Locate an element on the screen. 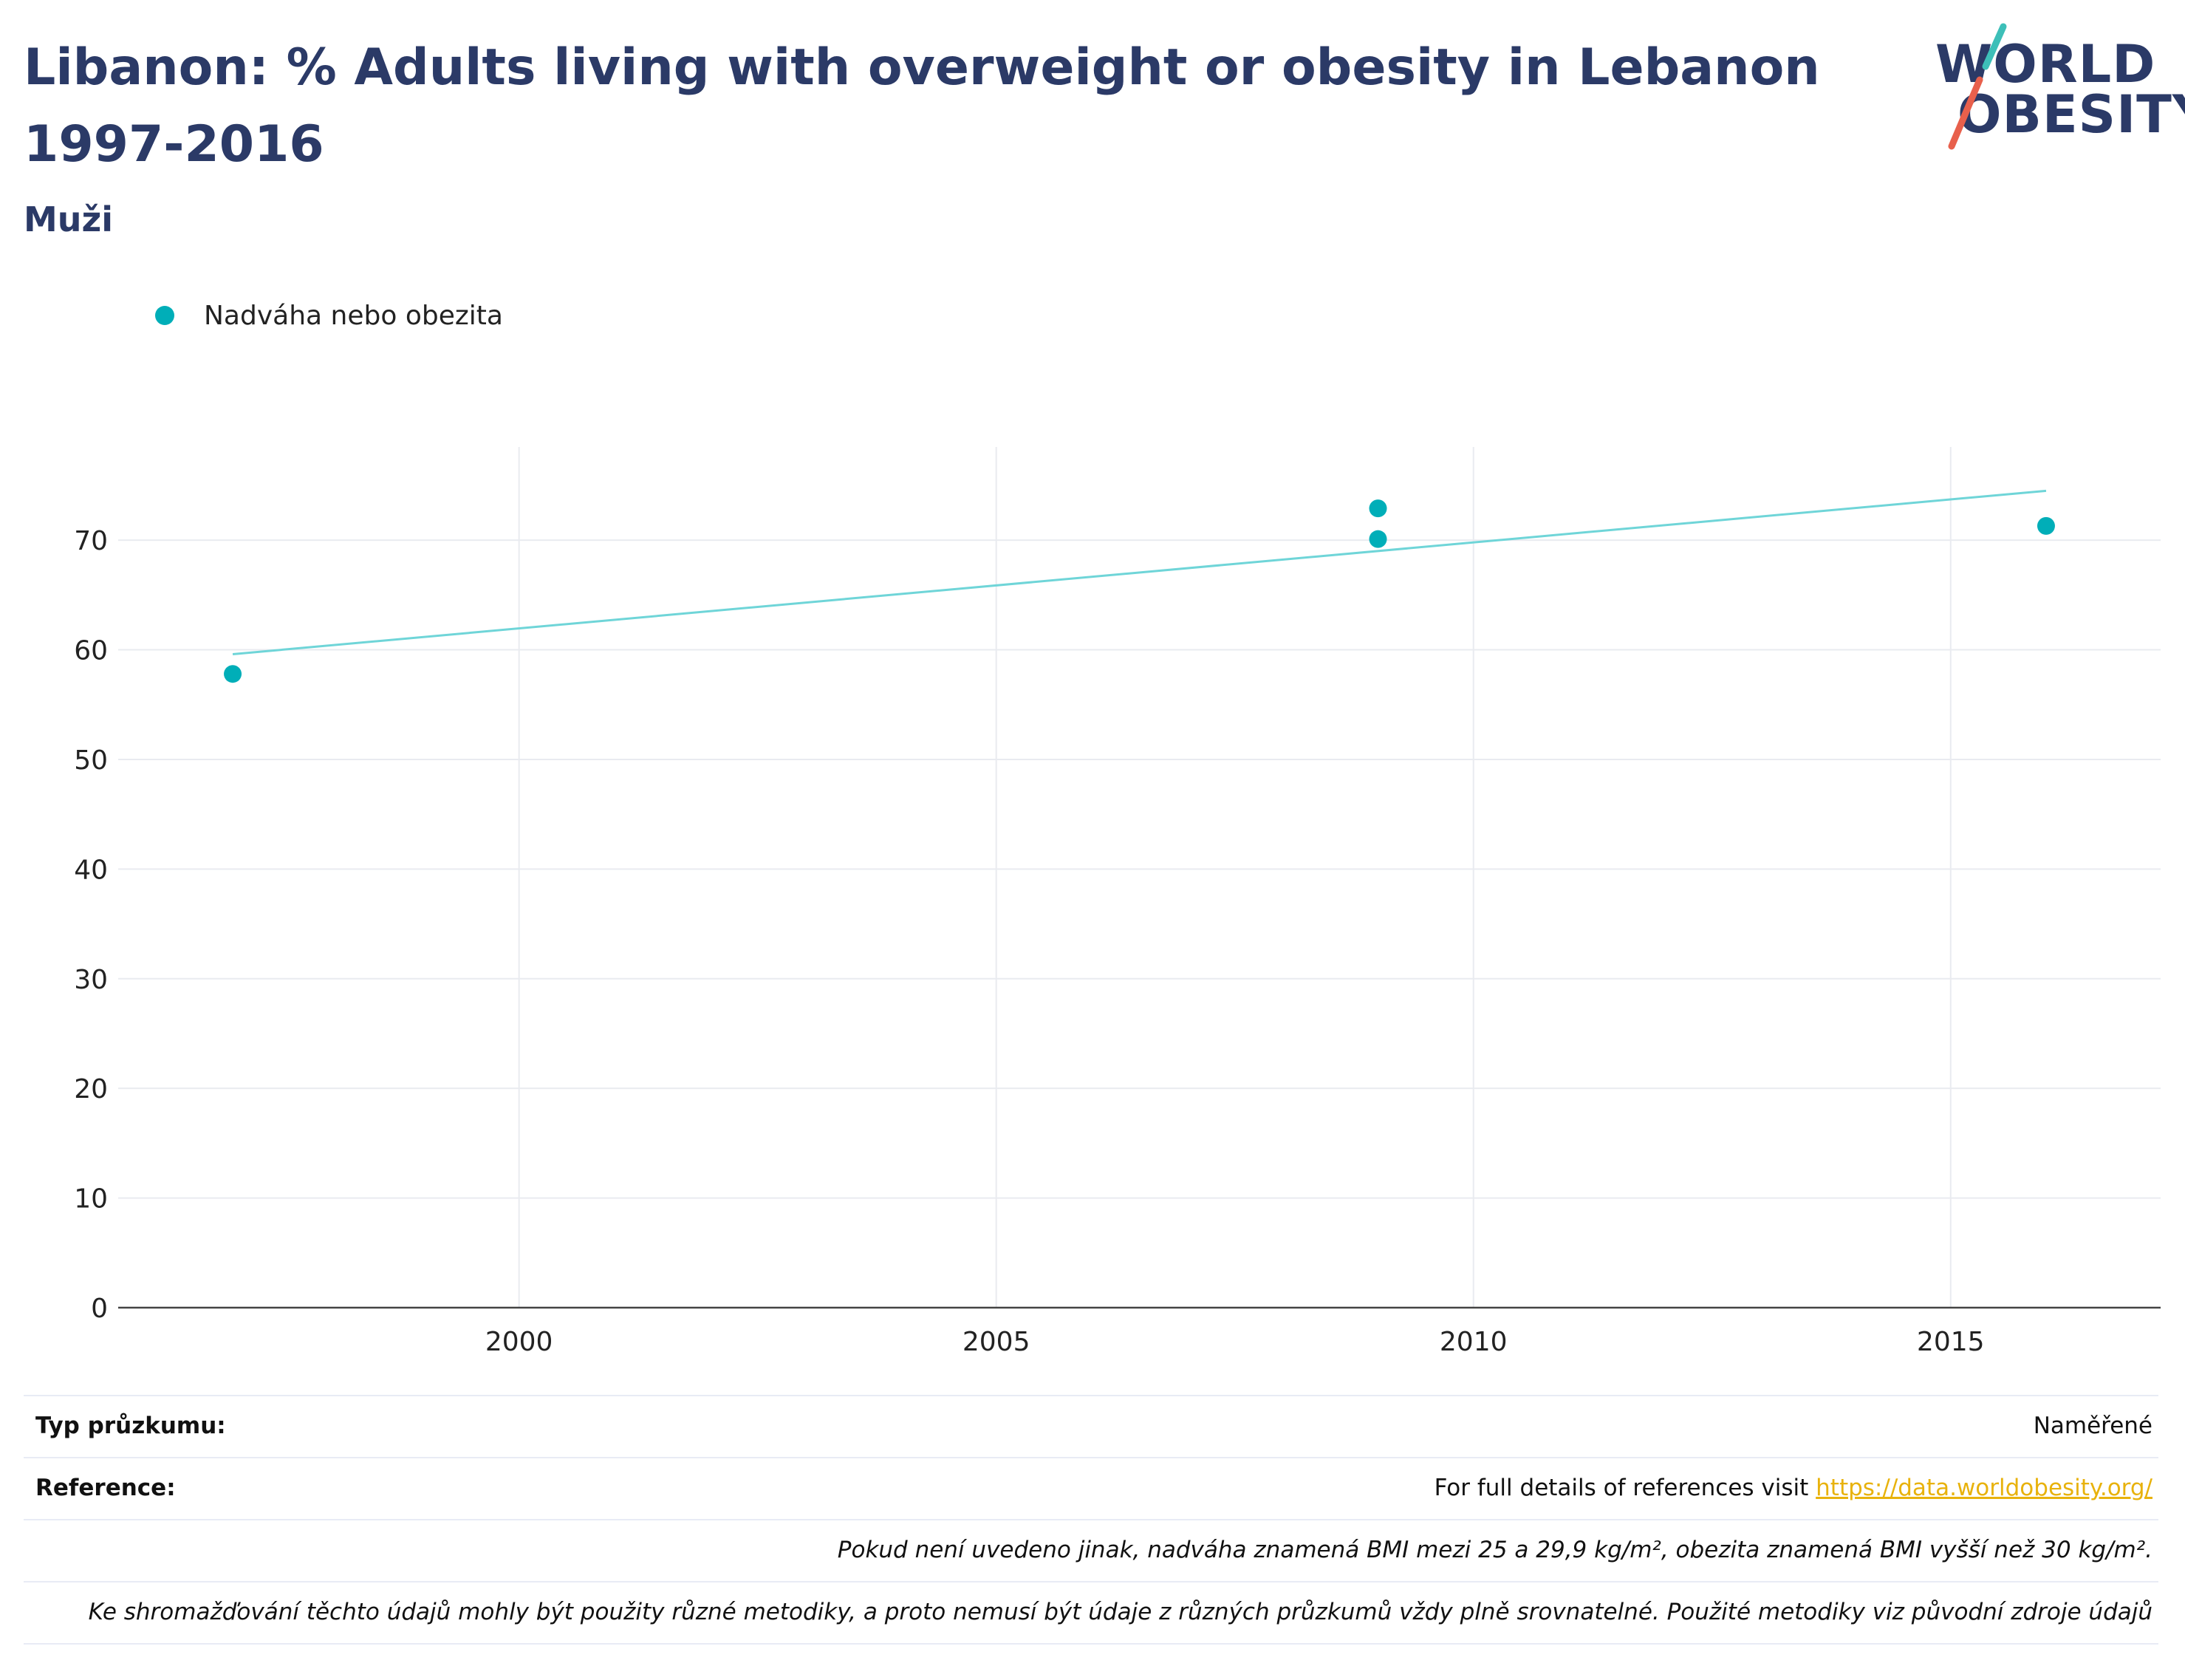 Image resolution: width=2185 pixels, height=1680 pixels. y-tick-label: 70 is located at coordinates (91, 541).